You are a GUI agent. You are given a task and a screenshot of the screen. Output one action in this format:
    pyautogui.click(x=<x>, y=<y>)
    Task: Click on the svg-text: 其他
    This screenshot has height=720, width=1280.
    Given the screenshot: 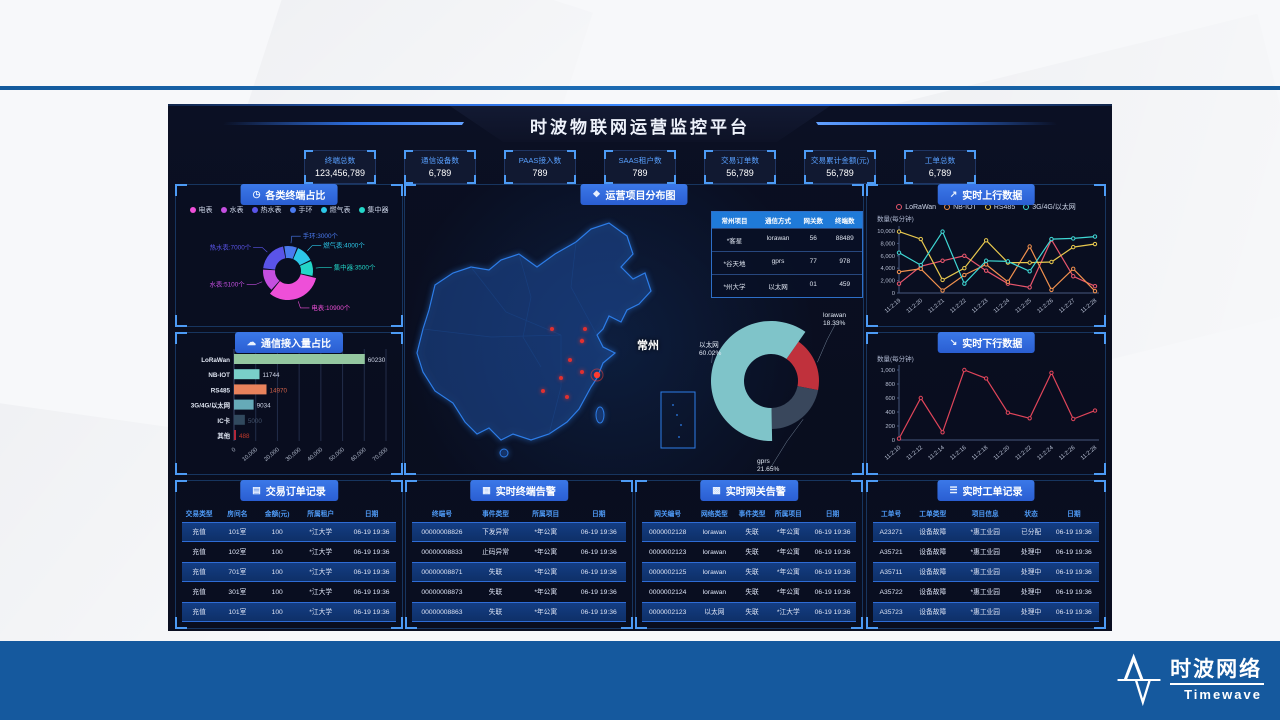 What is the action you would take?
    pyautogui.click(x=223, y=435)
    